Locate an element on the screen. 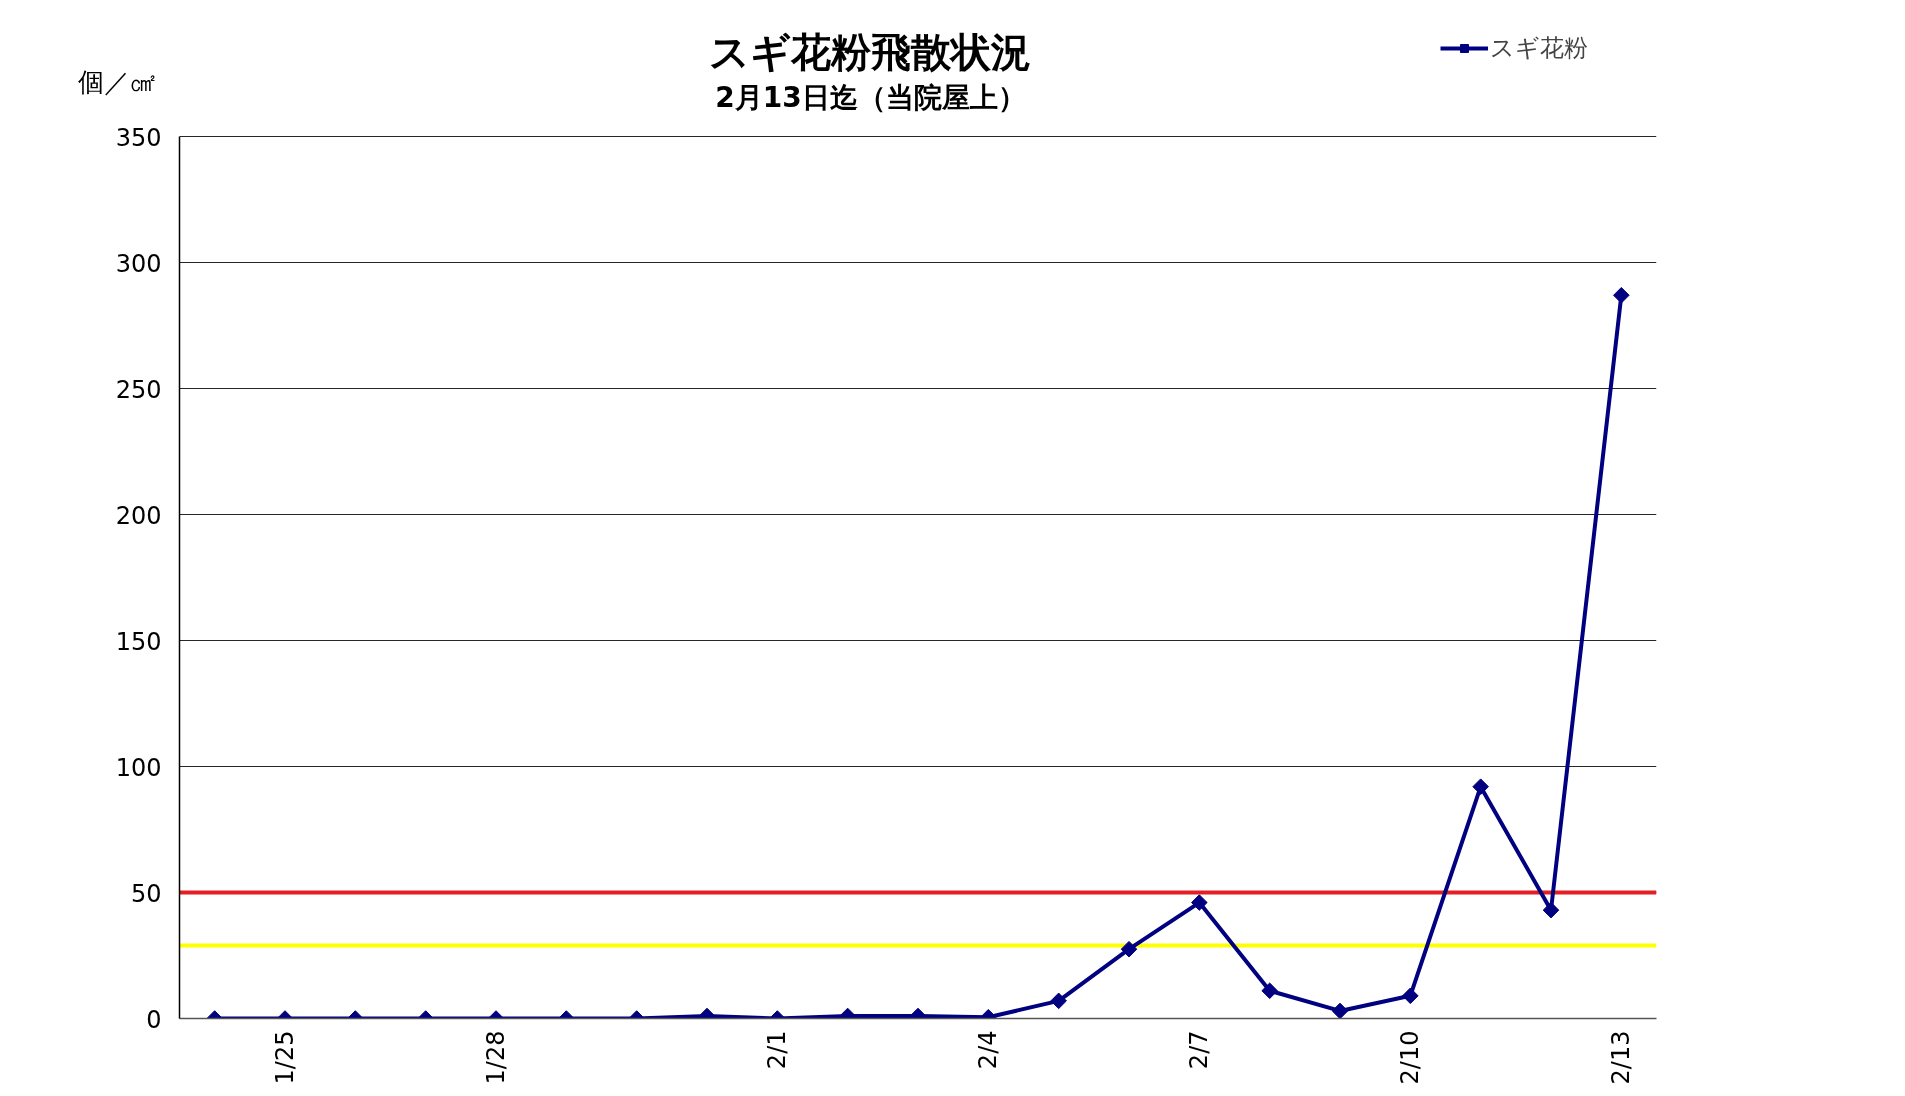 The height and width of the screenshot is (1096, 1905). x-tick-label: 2/7 is located at coordinates (1199, 1050).